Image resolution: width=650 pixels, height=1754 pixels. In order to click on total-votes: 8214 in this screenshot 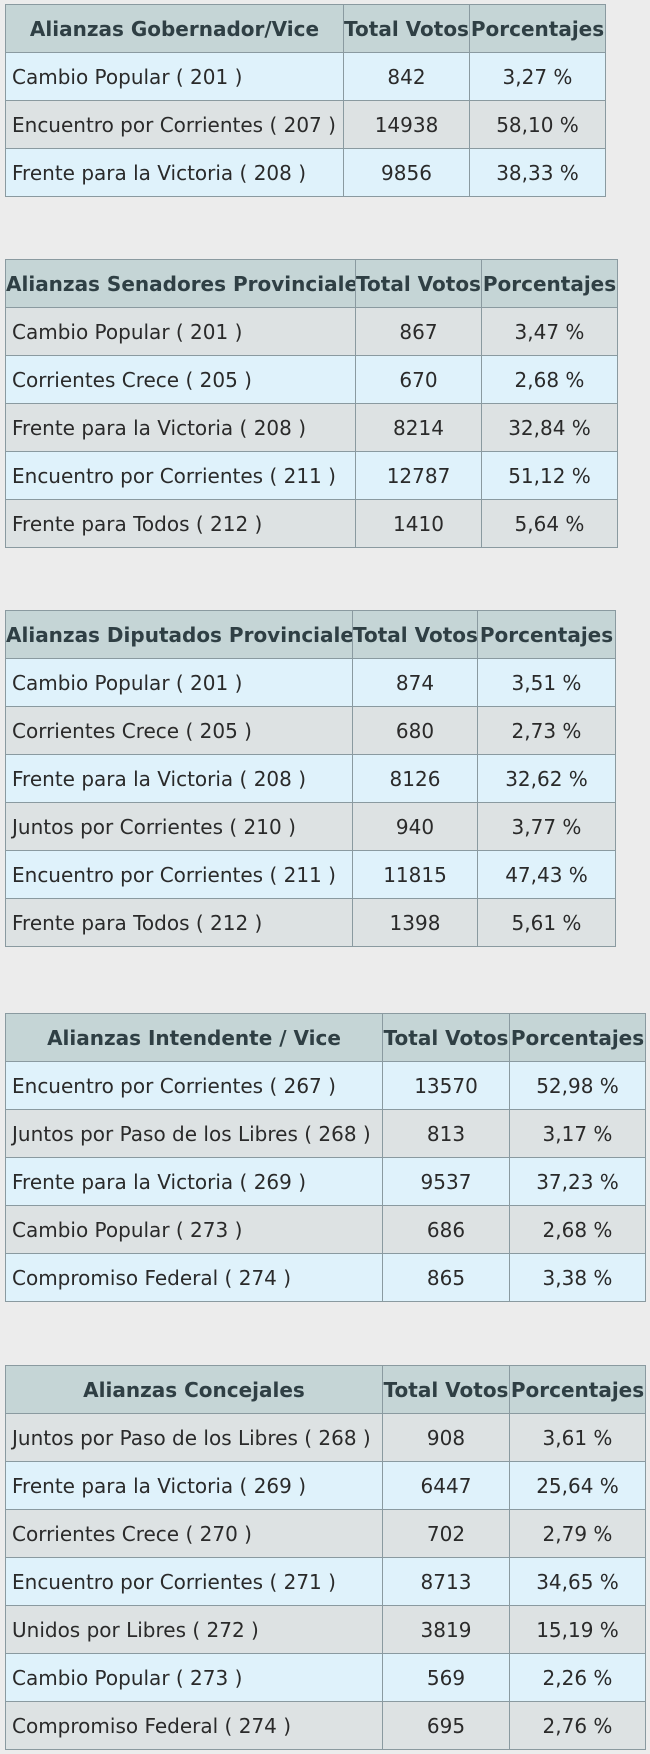, I will do `click(418, 427)`.